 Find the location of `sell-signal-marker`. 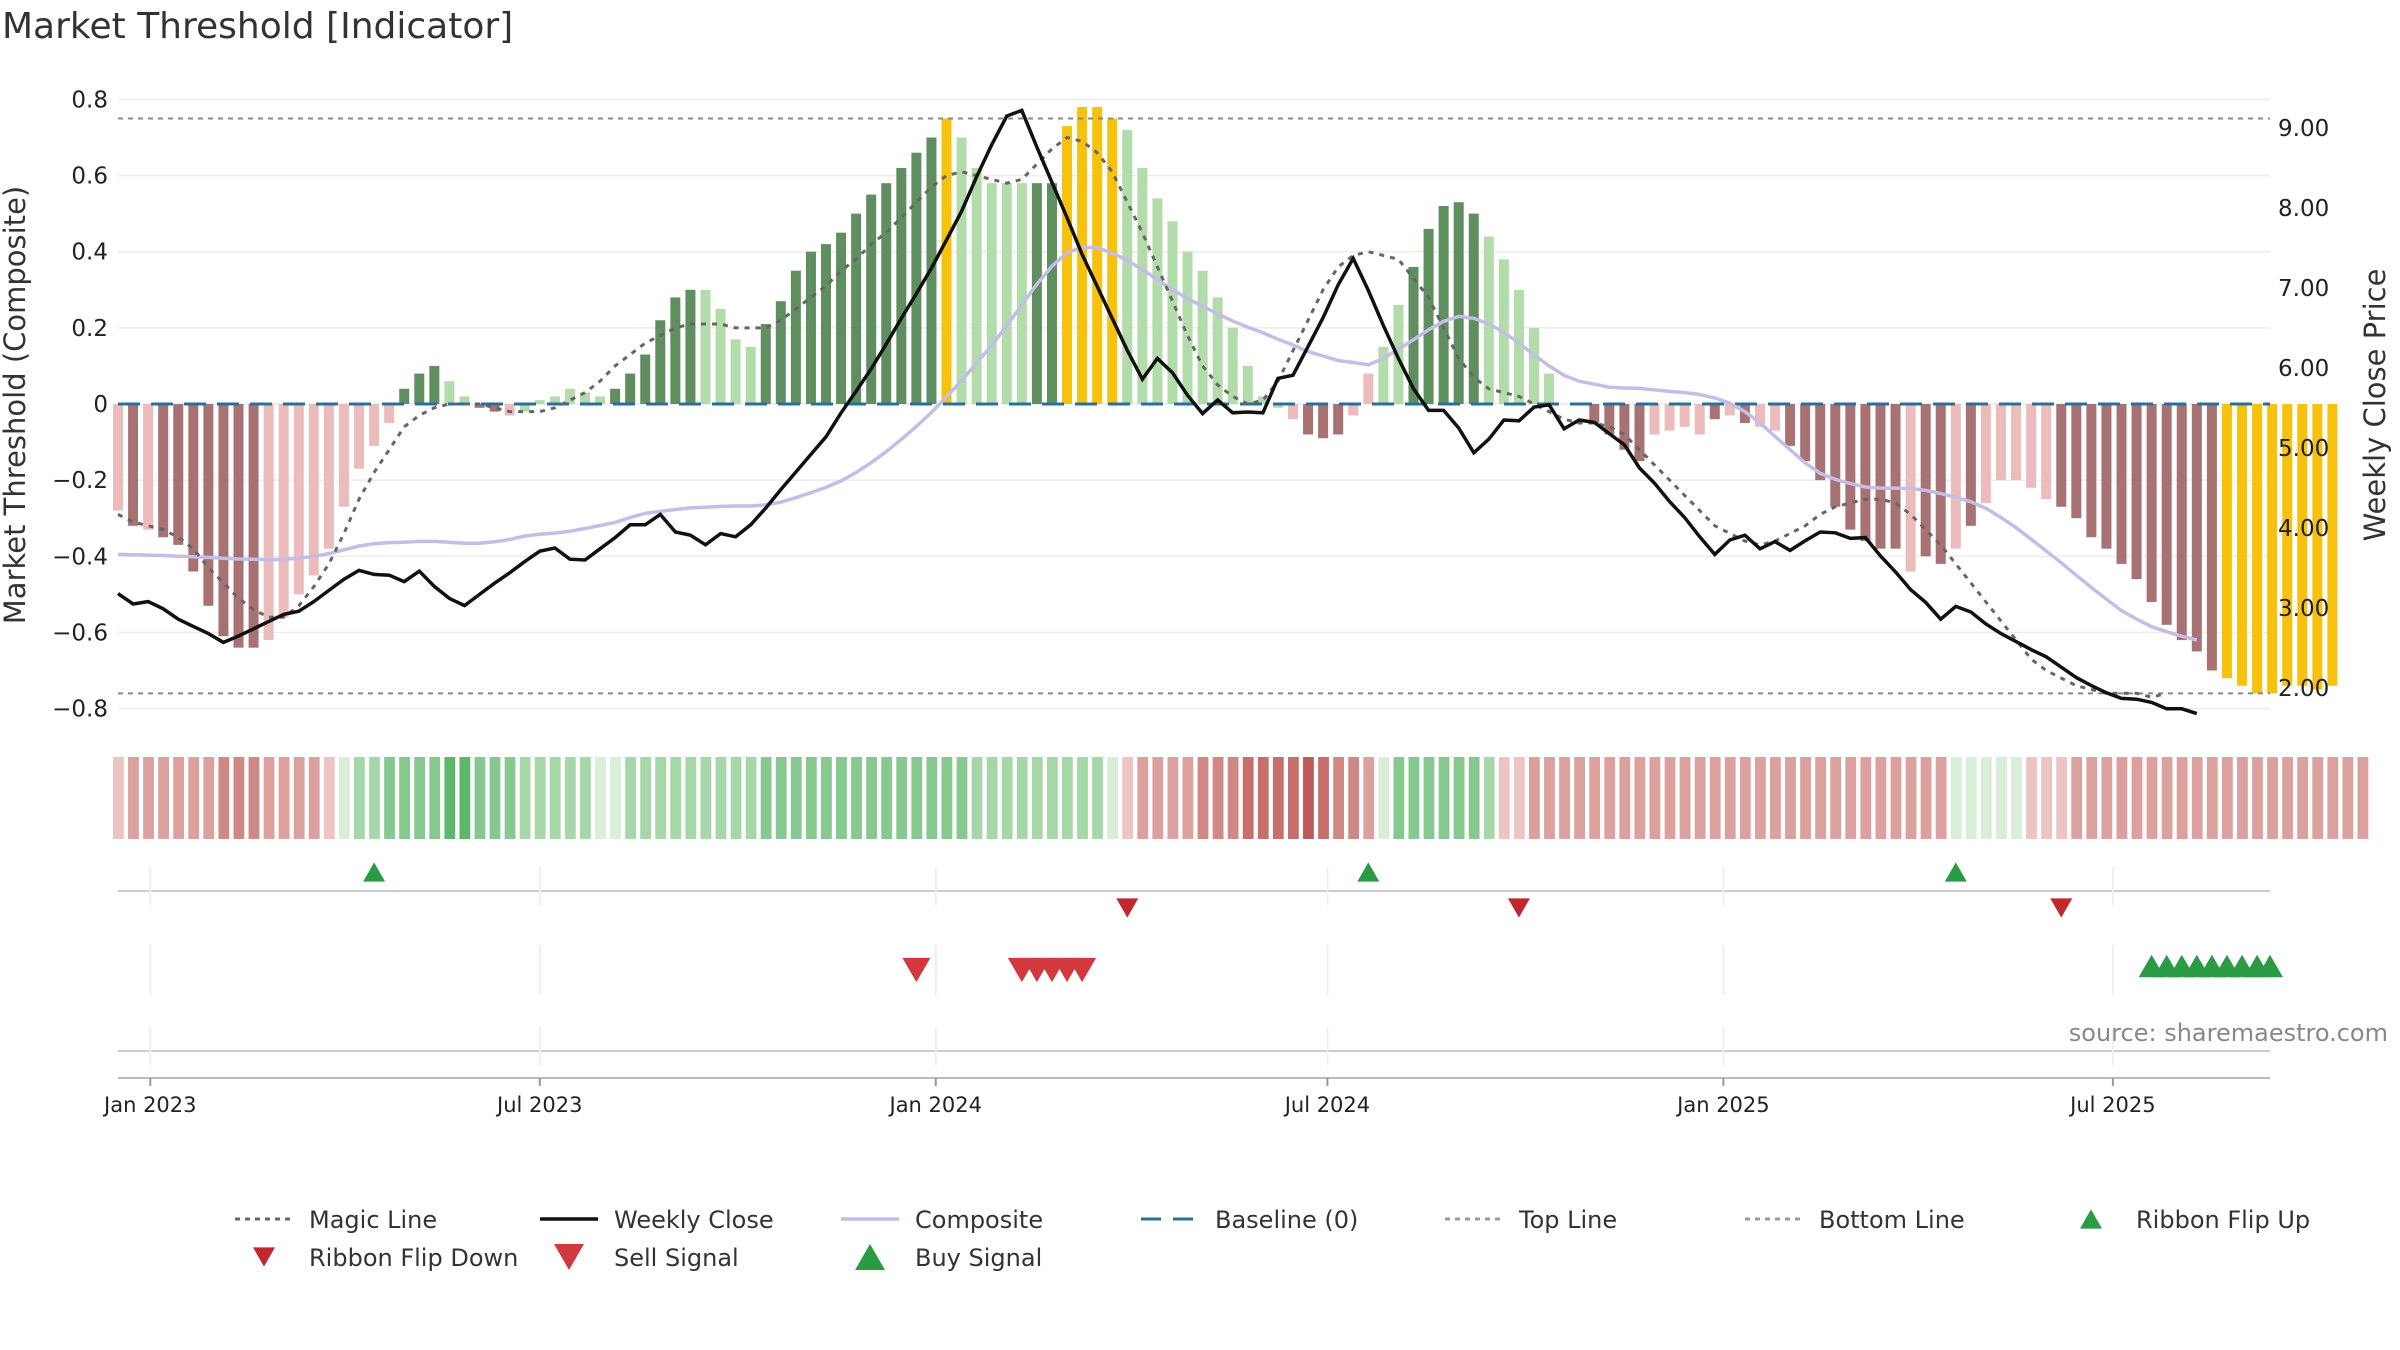

sell-signal-marker is located at coordinates (916, 970).